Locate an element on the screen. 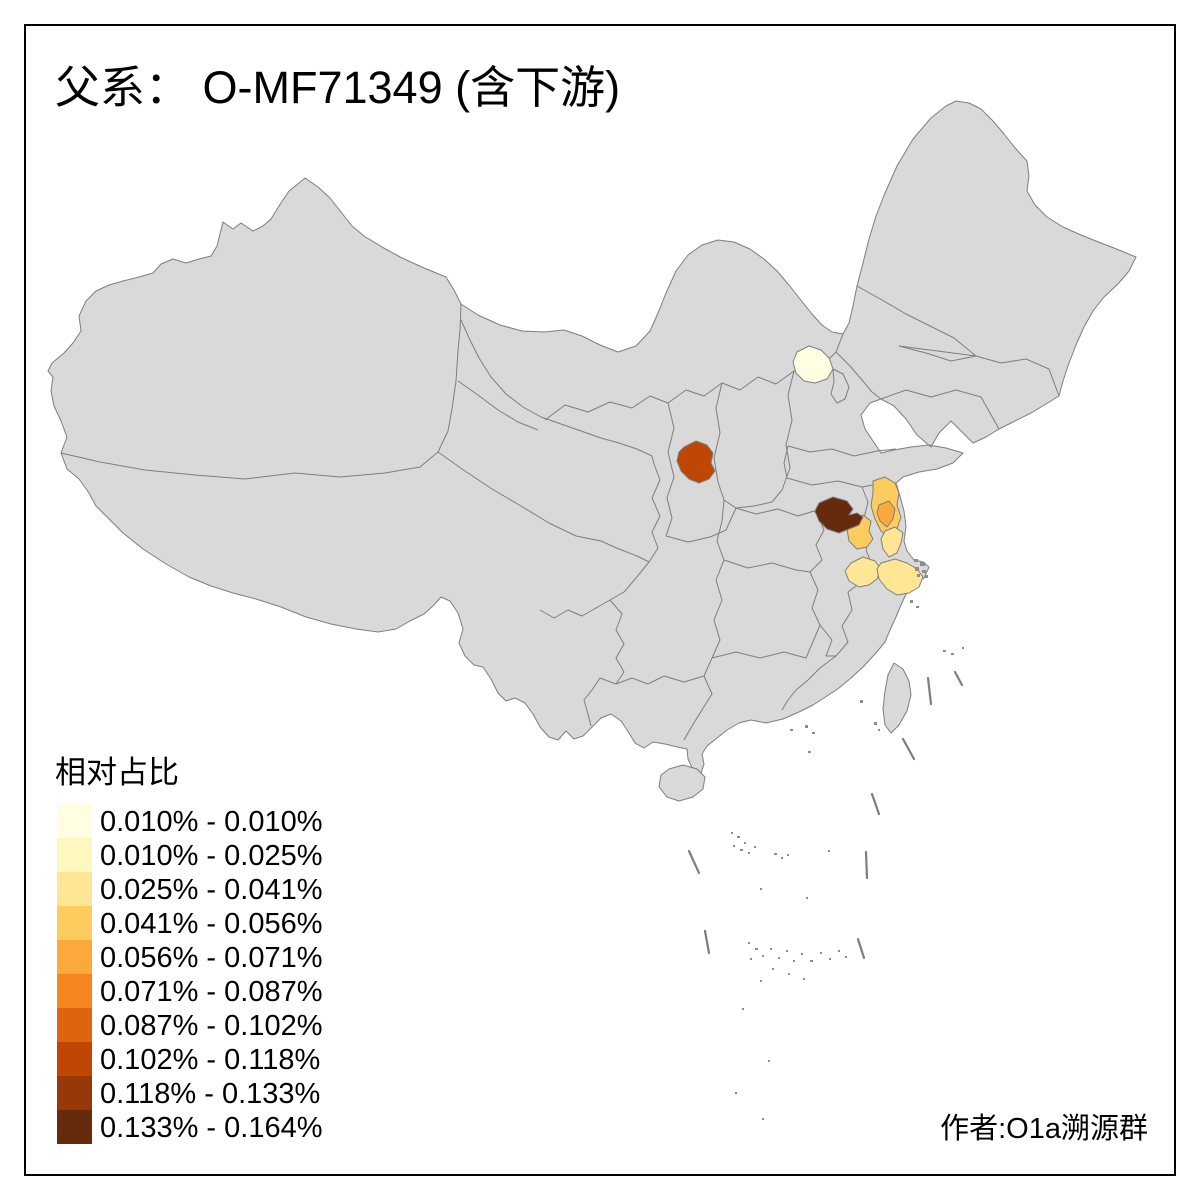  page-title: 父系： O-MF71349 (含下游) is located at coordinates (337, 87).